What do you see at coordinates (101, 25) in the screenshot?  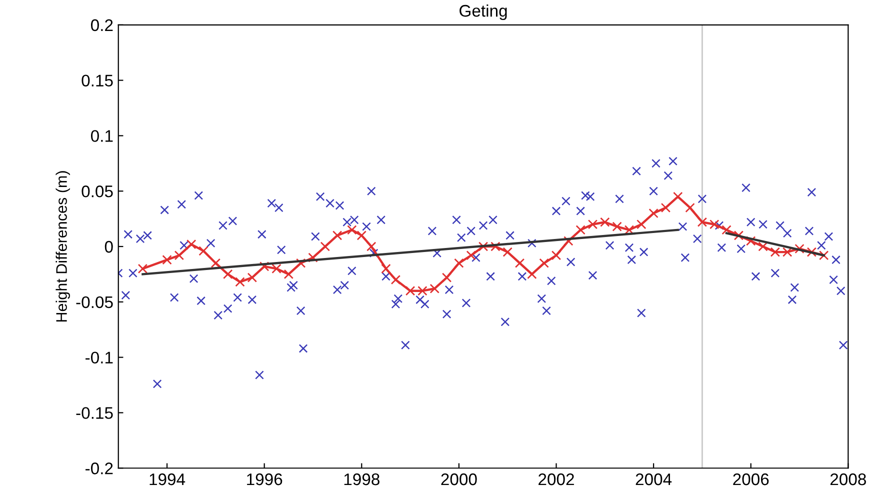 I see `y-tick-label: 0.2` at bounding box center [101, 25].